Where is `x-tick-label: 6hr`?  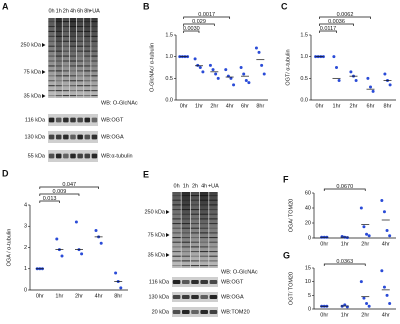
x-tick-label: 6hr is located at coordinates (371, 106).